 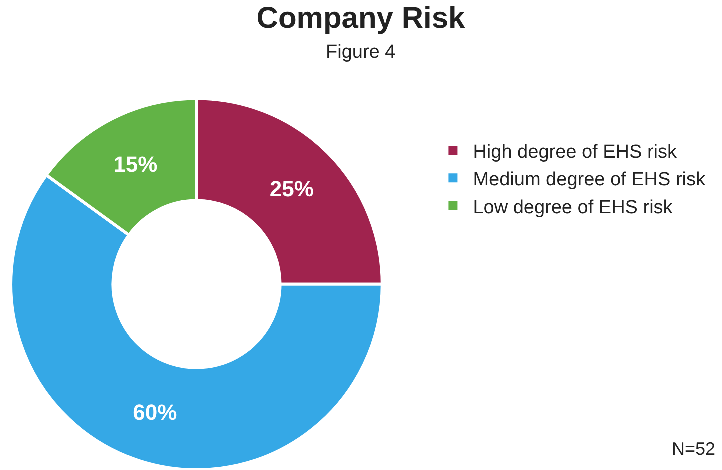 I want to click on legend-label: Medium degree of EHS risk, so click(x=589, y=180).